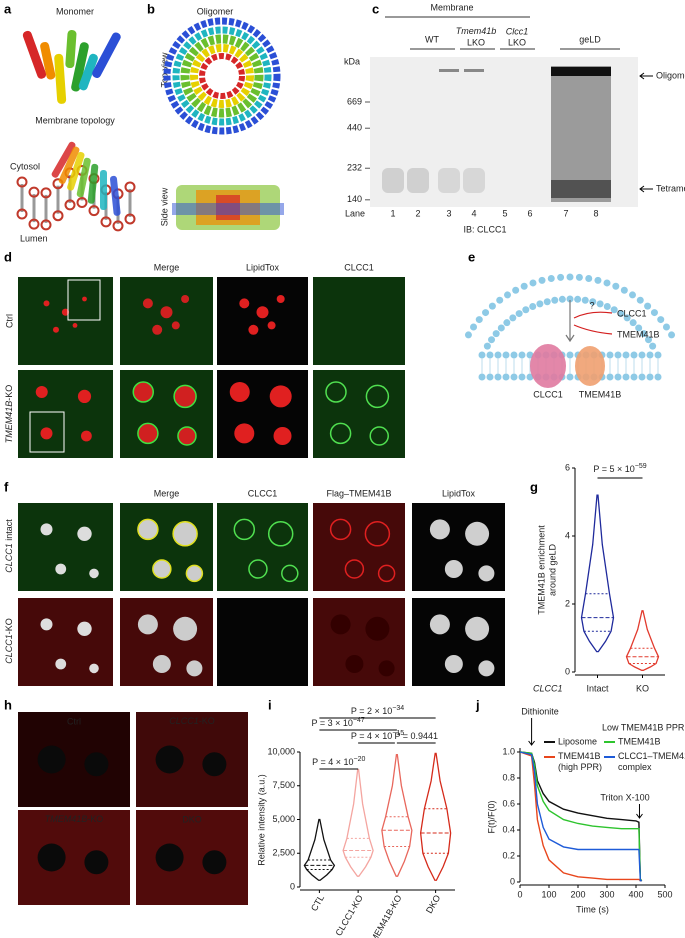 The height and width of the screenshot is (938, 685). Describe the element at coordinates (283, 785) in the screenshot. I see `y-tick-label: 7,500` at that location.